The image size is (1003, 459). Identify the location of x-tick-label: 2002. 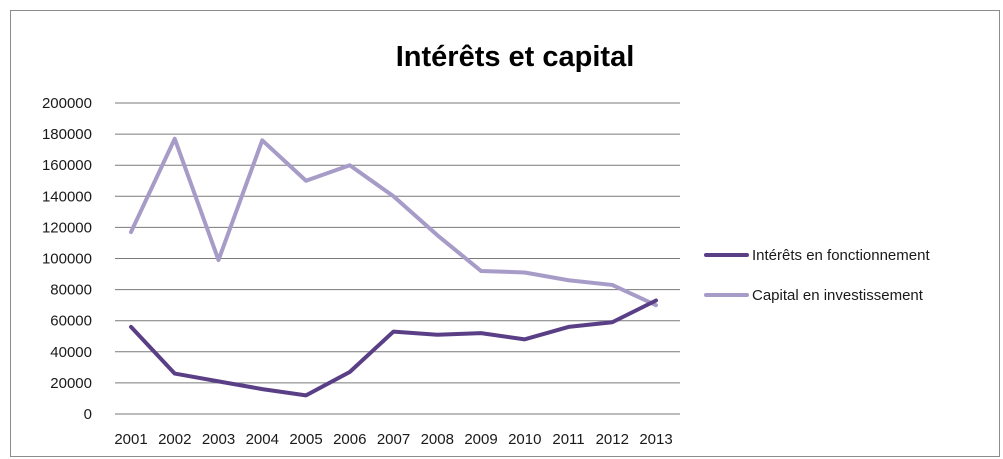
(174, 439).